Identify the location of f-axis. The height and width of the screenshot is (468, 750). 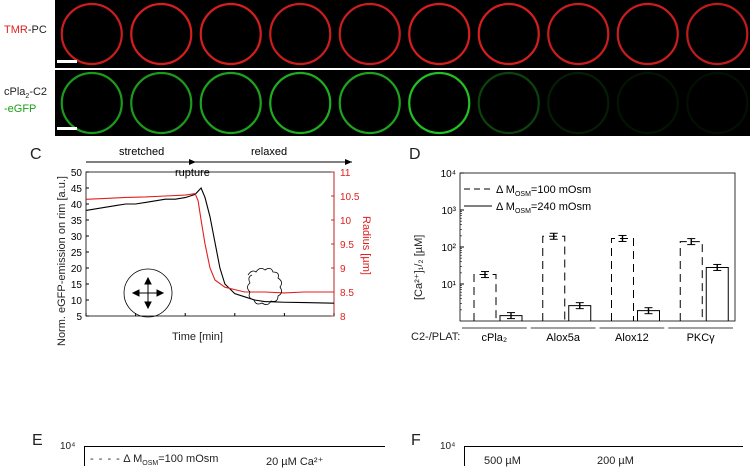
(603, 456).